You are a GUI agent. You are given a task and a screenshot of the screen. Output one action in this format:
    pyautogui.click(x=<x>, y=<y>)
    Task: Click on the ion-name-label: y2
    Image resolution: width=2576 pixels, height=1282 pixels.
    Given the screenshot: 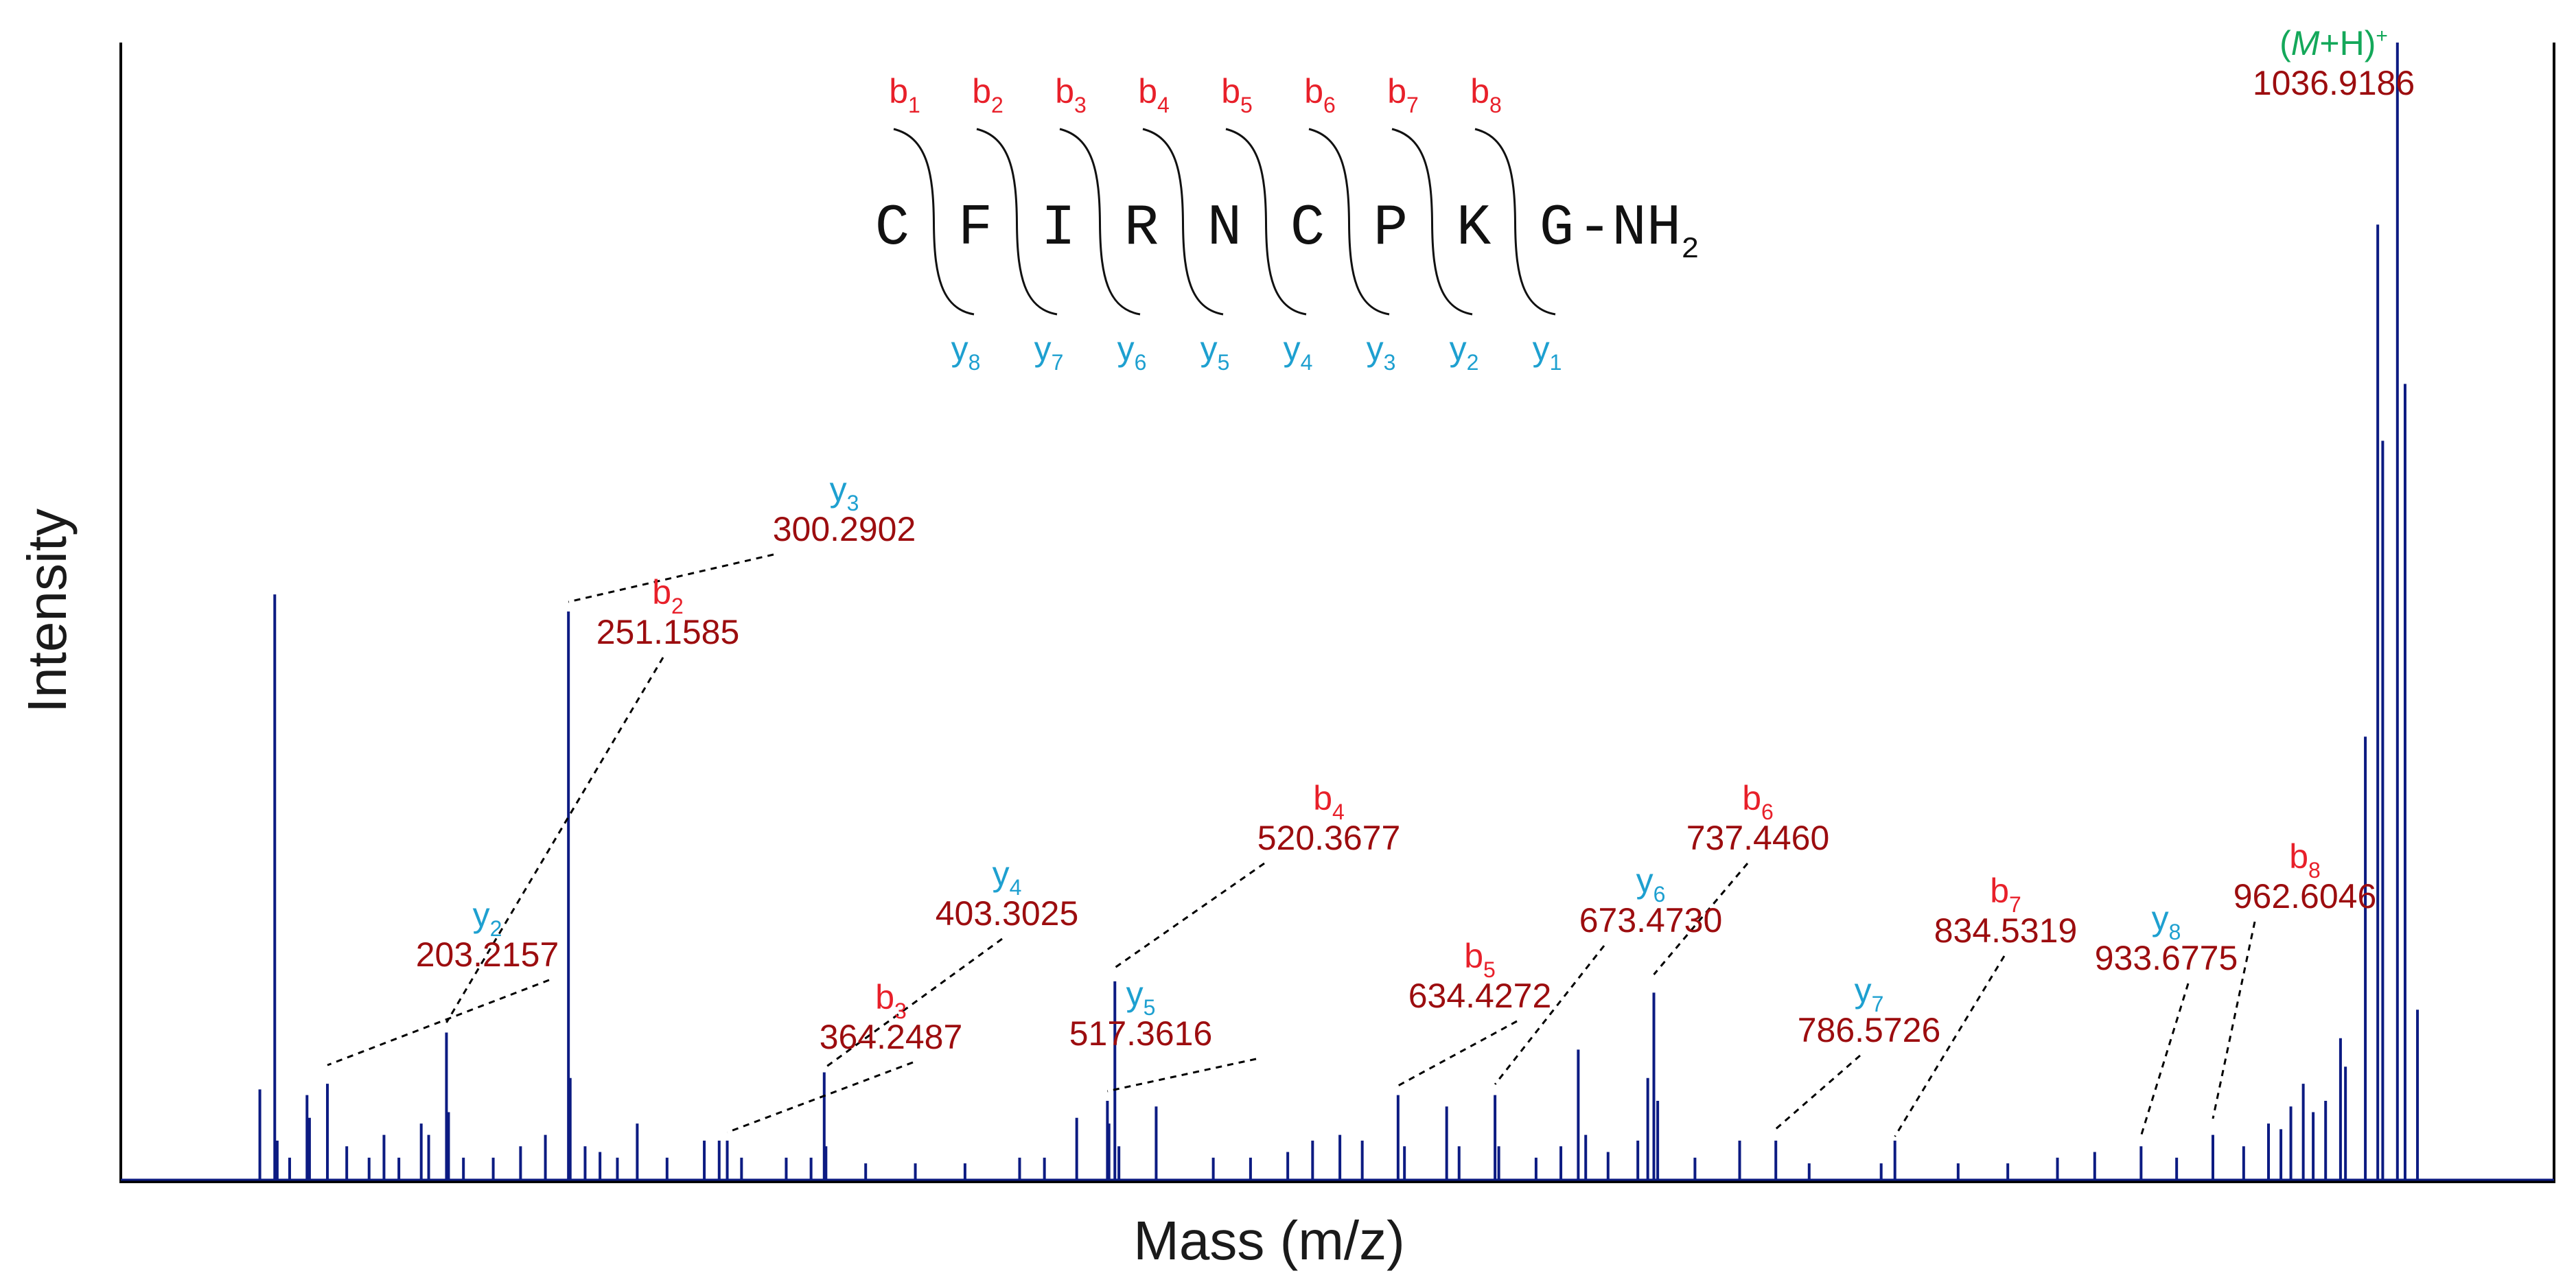 What is the action you would take?
    pyautogui.click(x=487, y=918)
    